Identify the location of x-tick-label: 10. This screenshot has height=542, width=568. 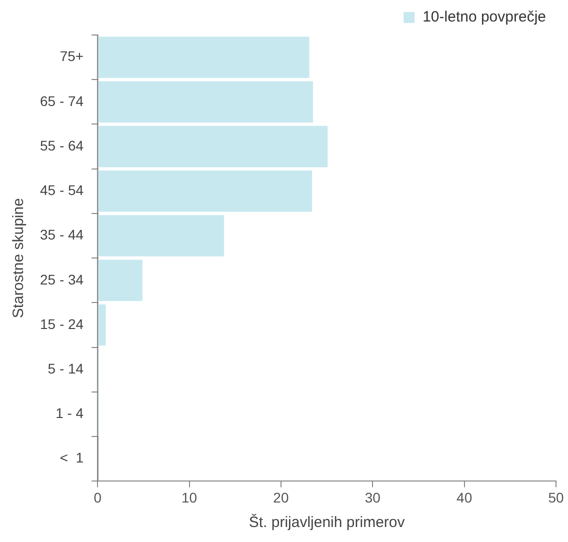
(189, 497).